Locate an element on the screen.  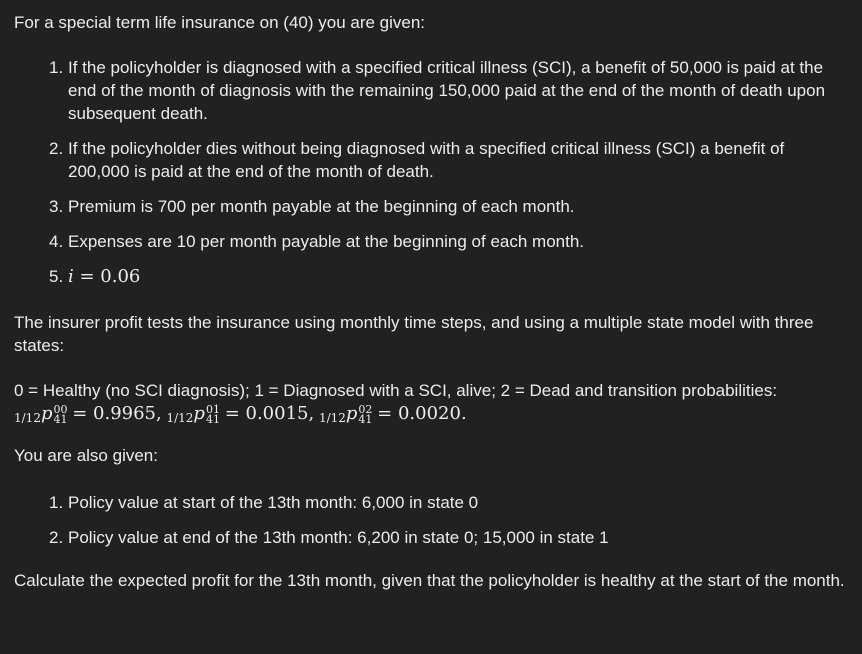
item-number: 3. is located at coordinates (56, 206).